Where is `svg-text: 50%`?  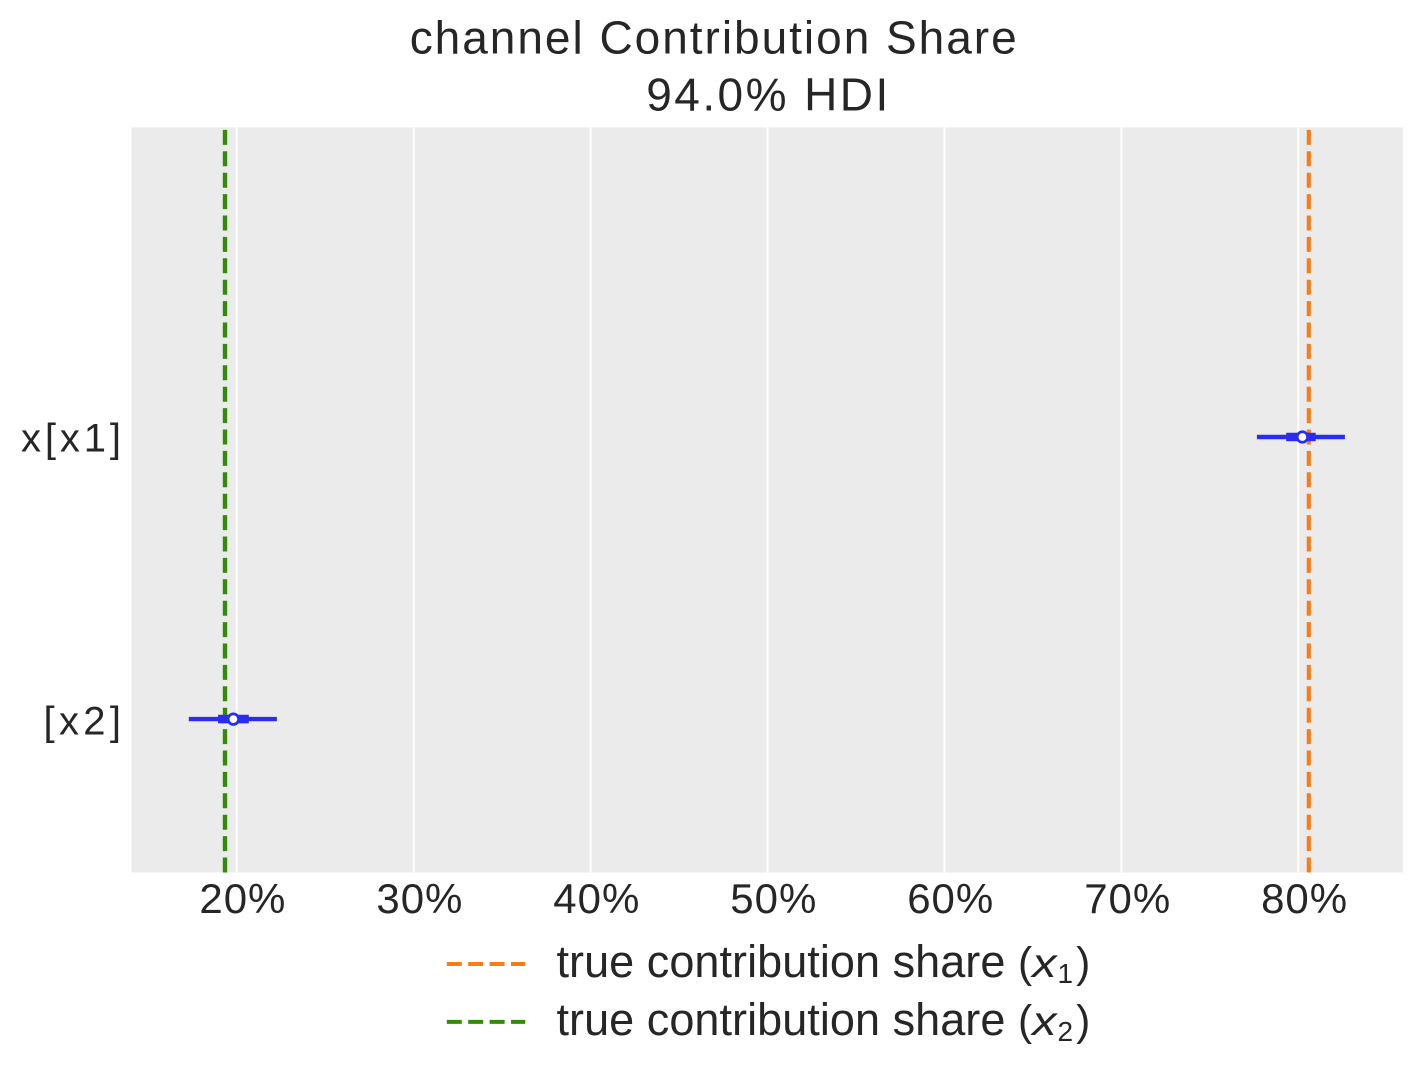 svg-text: 50% is located at coordinates (773, 898).